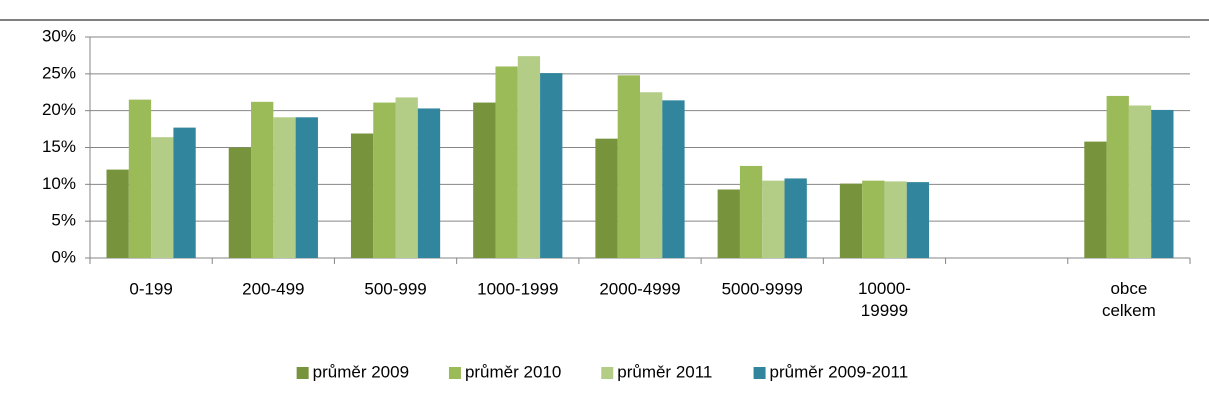 This screenshot has width=1209, height=403. Describe the element at coordinates (63, 256) in the screenshot. I see `y-tick-label: 0%` at that location.